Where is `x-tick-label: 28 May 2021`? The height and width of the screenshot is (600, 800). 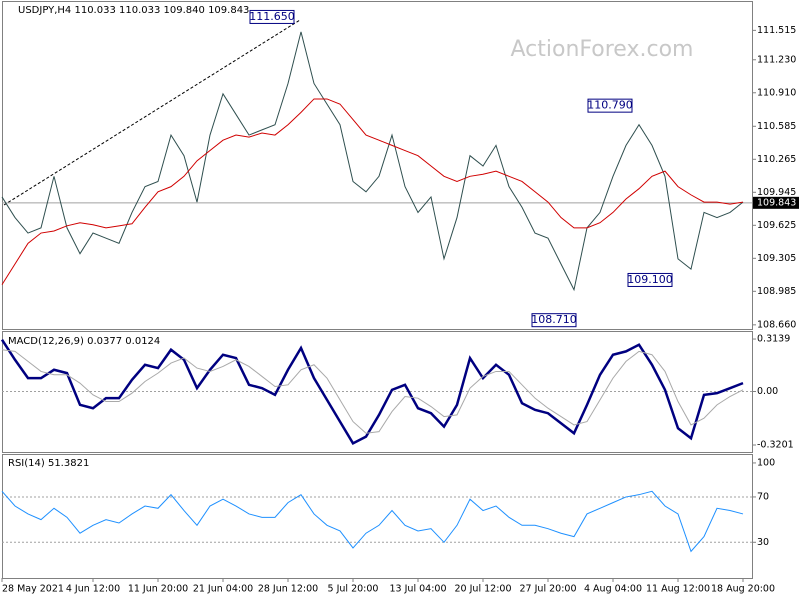
x-tick-label: 28 May 2021 is located at coordinates (33, 589).